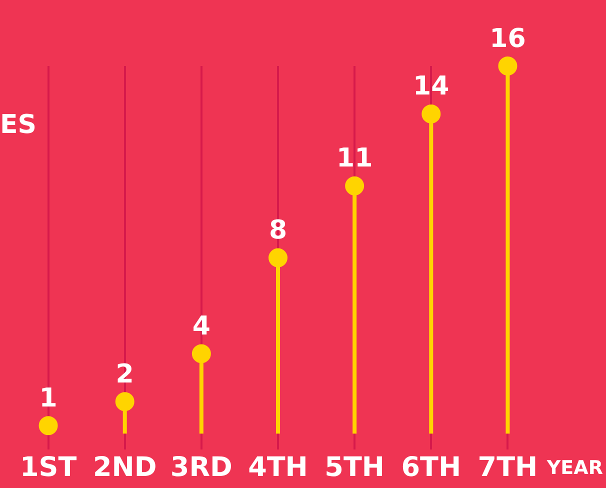 The width and height of the screenshot is (606, 488). What do you see at coordinates (354, 467) in the screenshot?
I see `x-tick-label: 5TH` at bounding box center [354, 467].